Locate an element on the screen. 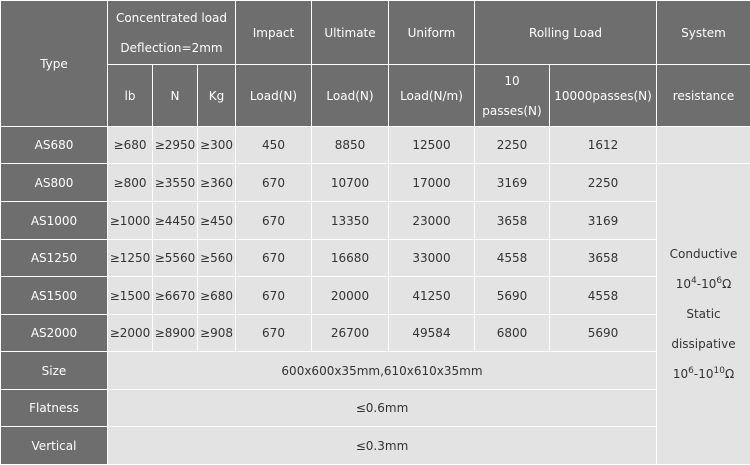  data-cell: 26700 is located at coordinates (350, 333).